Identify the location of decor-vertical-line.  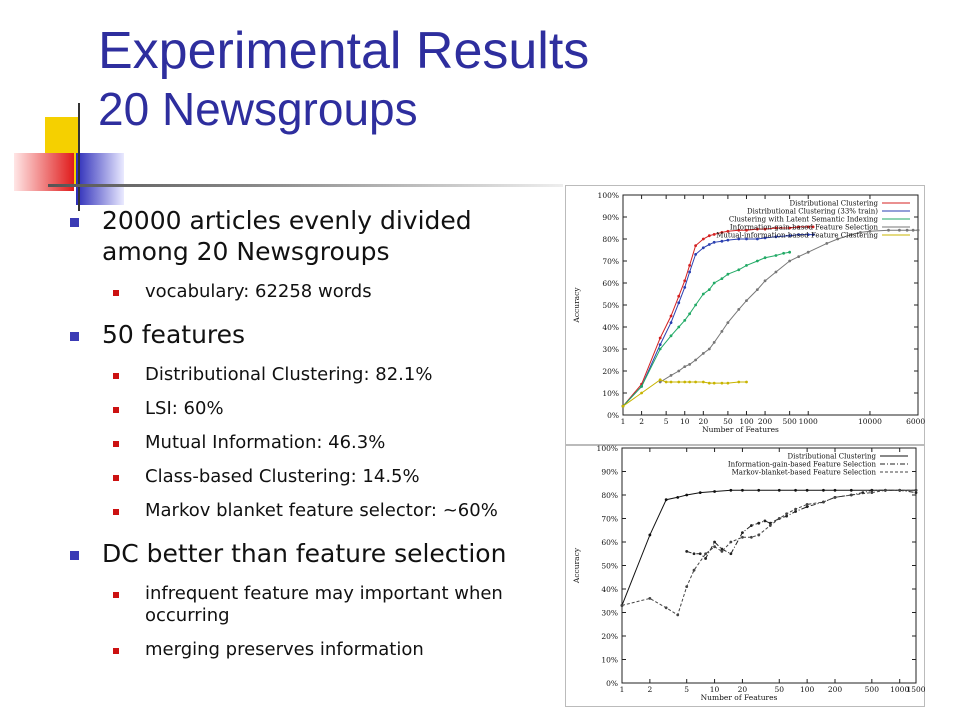
(79, 157).